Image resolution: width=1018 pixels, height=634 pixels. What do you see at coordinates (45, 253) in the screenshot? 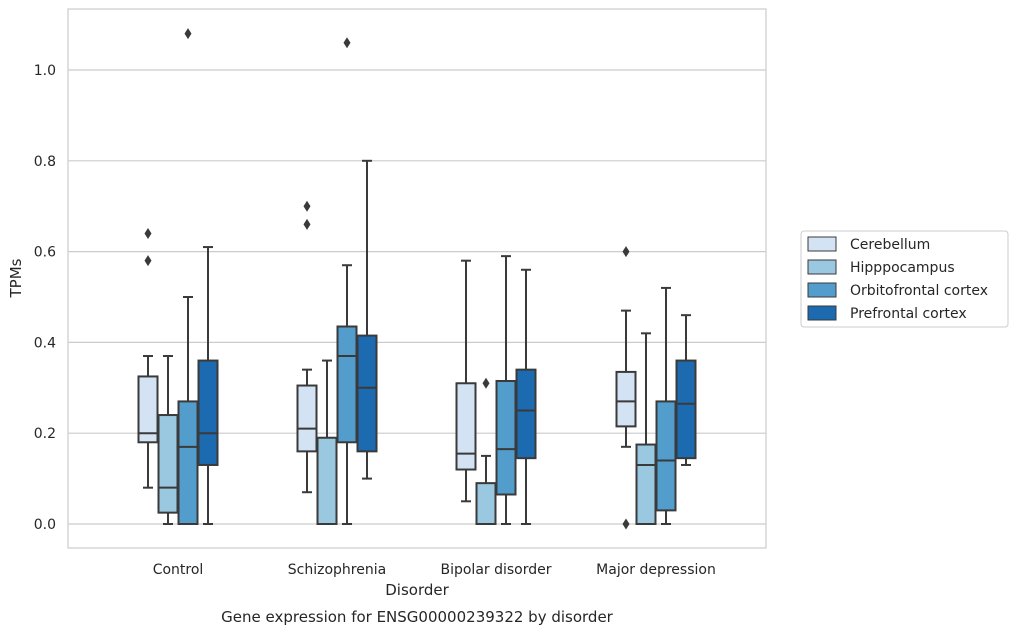
I see `y-tick-label: 0.6` at bounding box center [45, 253].